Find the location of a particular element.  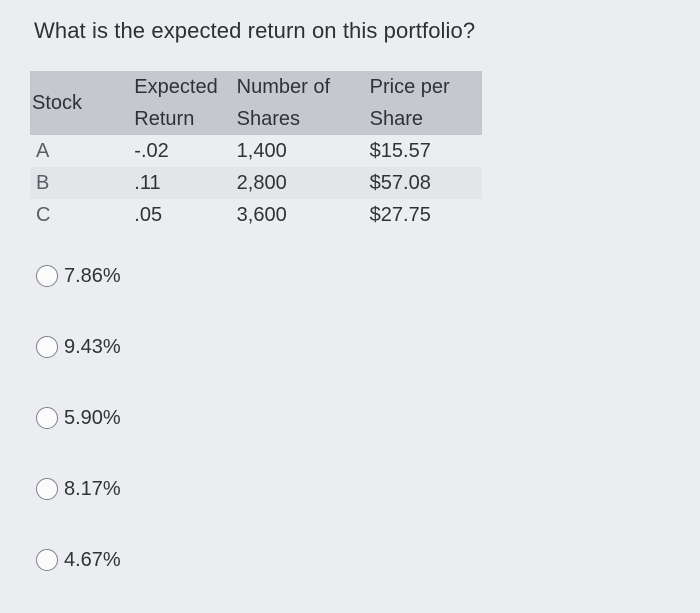

answer-option: 7.86% is located at coordinates (78, 276).